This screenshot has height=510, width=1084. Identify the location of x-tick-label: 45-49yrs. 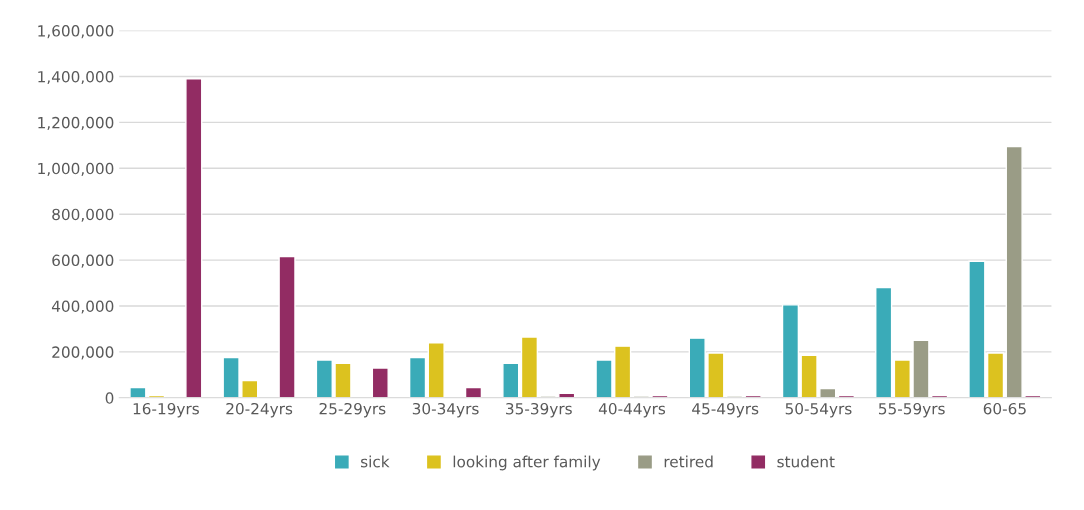
(725, 410).